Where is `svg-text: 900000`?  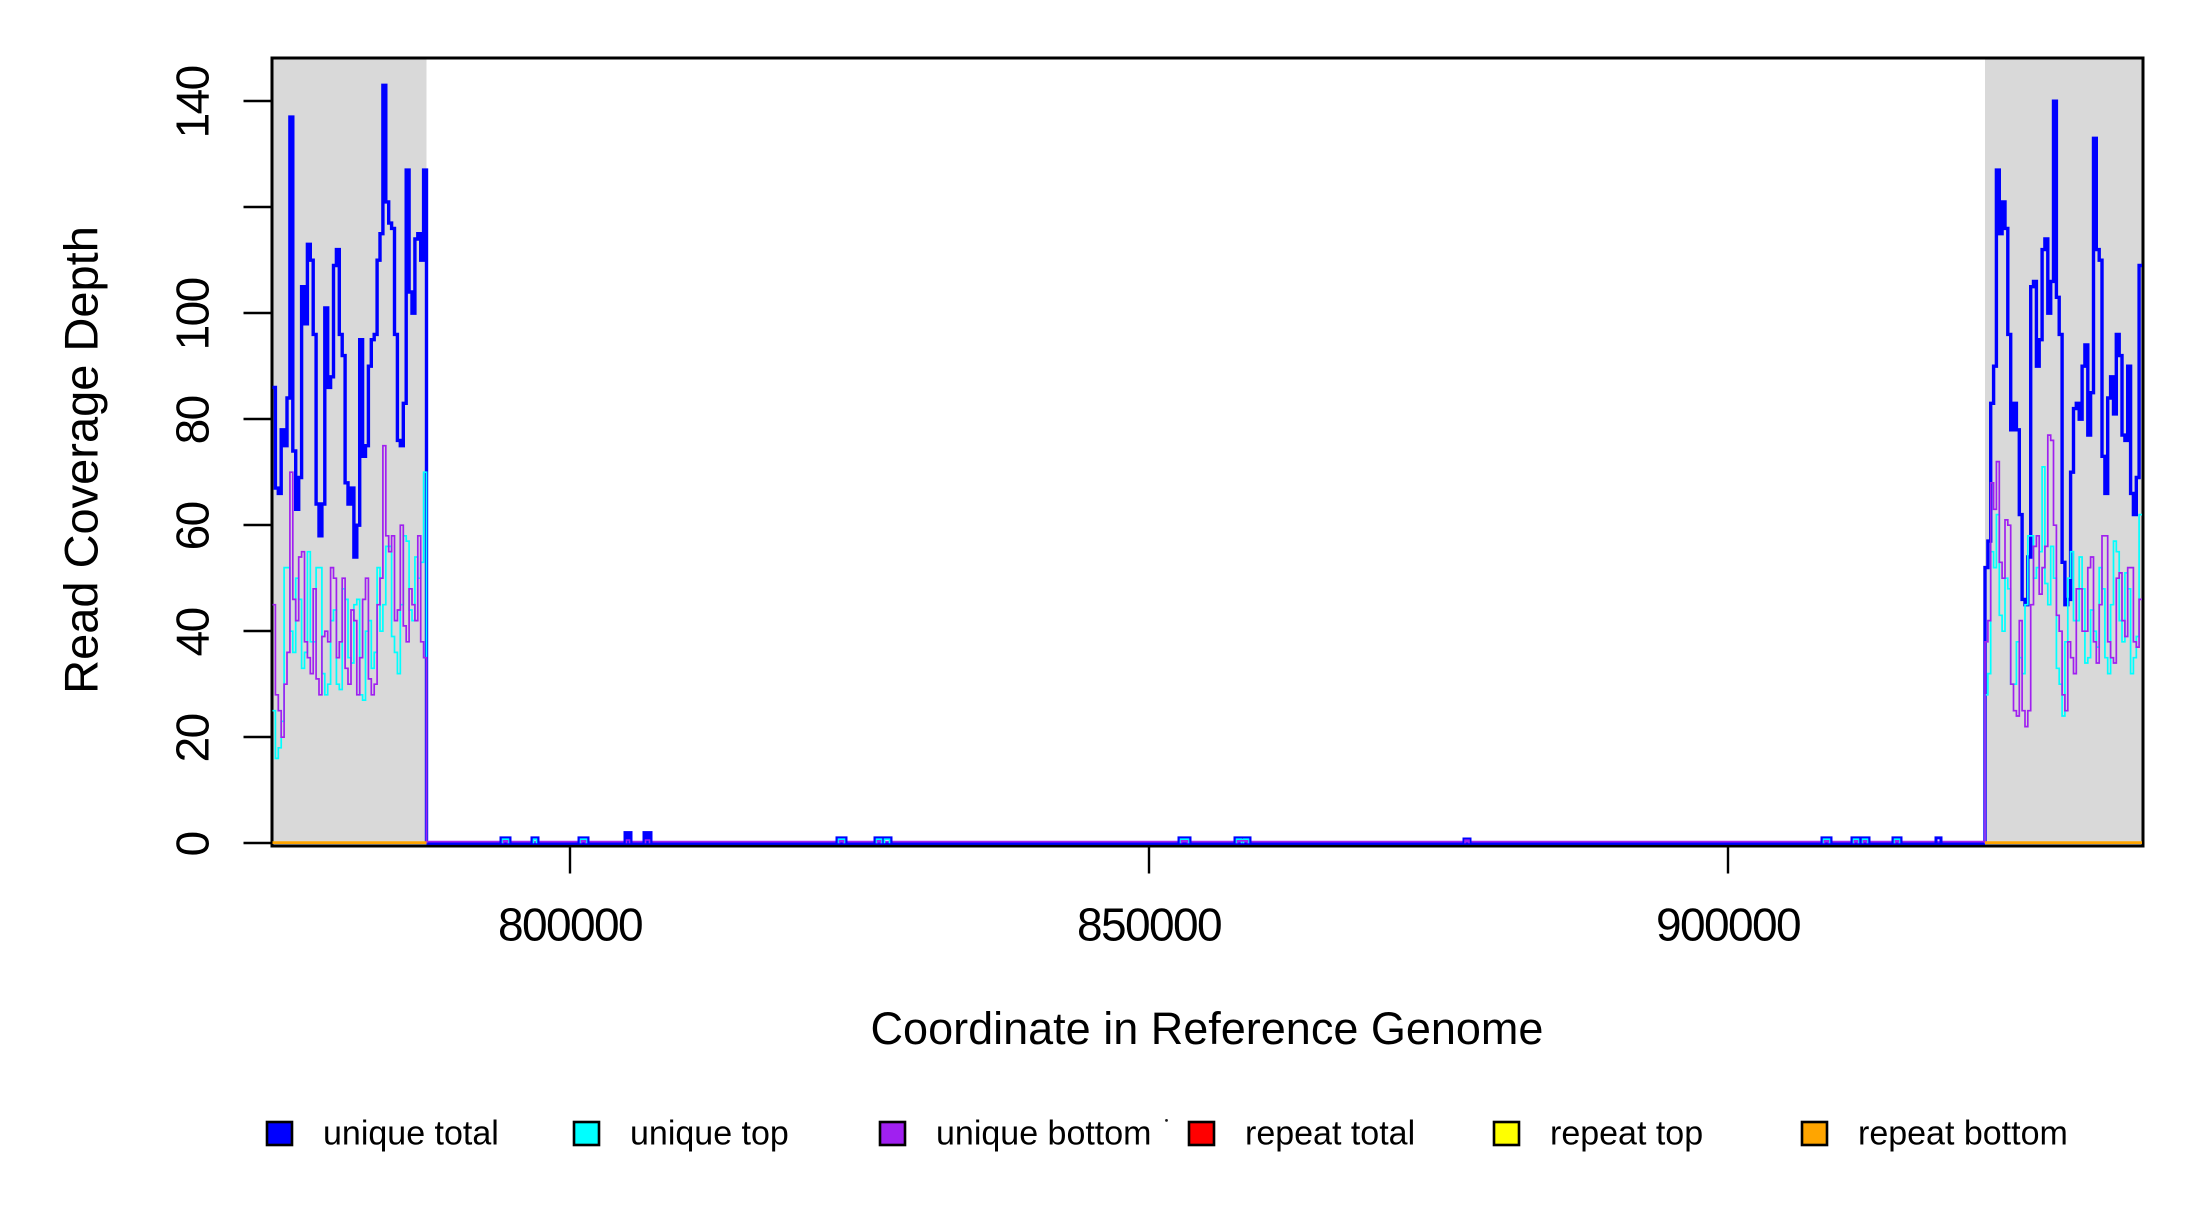
svg-text: 900000 is located at coordinates (1728, 925).